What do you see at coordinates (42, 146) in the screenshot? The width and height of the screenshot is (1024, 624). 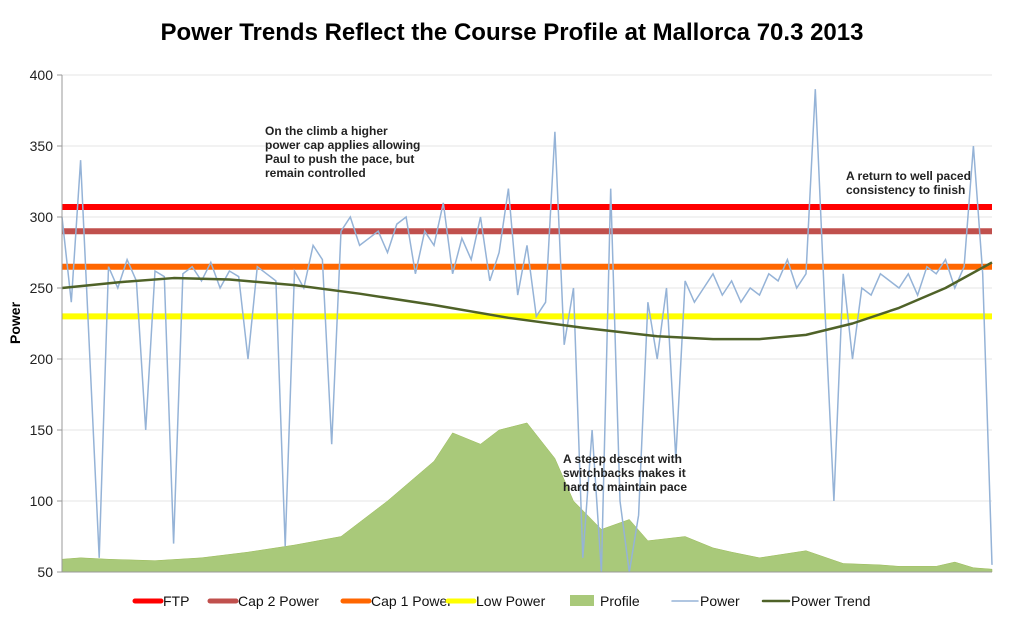 I see `y-tick-label: 350` at bounding box center [42, 146].